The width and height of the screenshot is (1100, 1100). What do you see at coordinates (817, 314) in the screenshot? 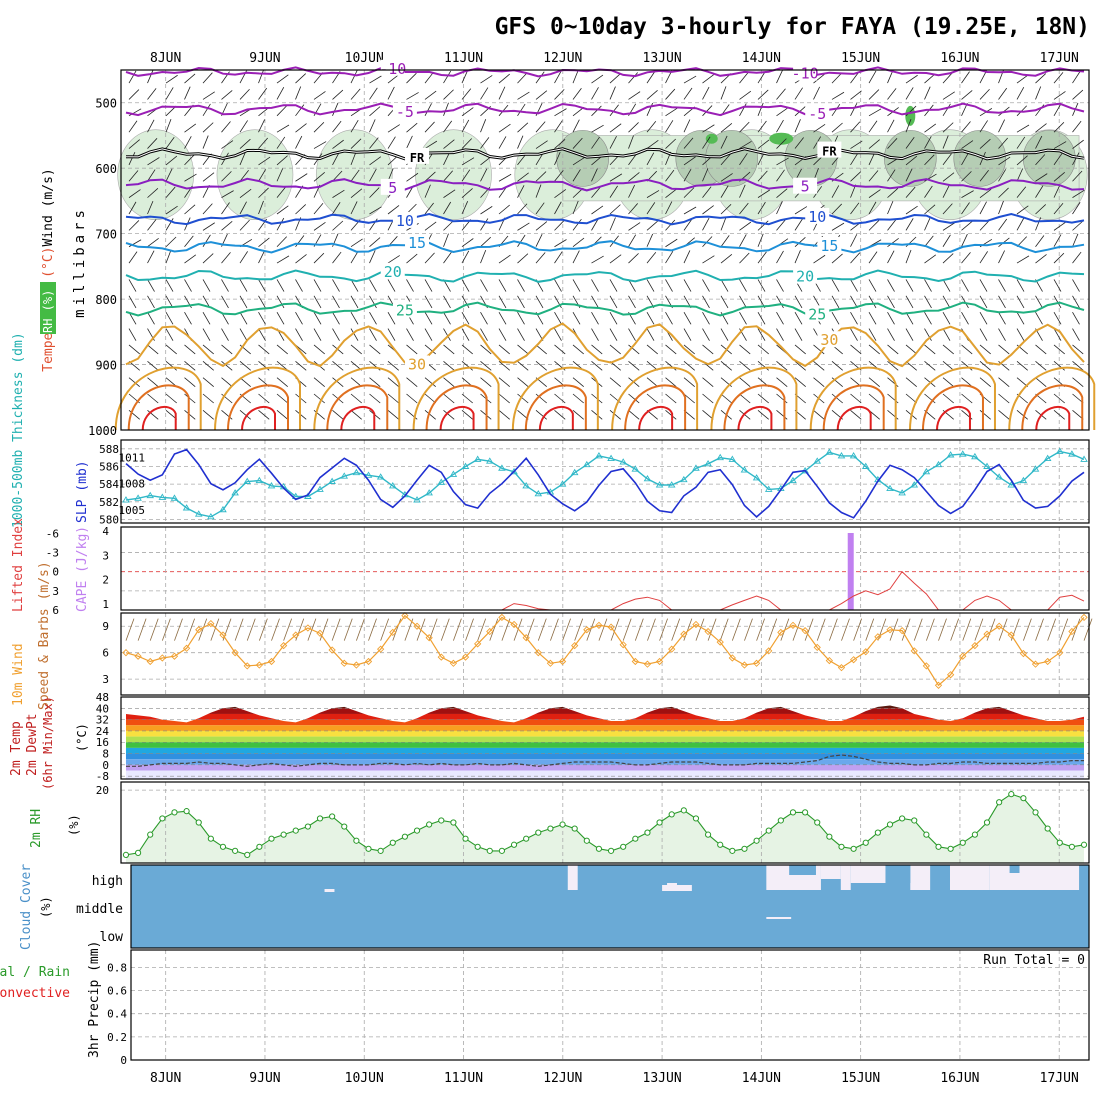
I see `contour-label: 25` at bounding box center [817, 314].